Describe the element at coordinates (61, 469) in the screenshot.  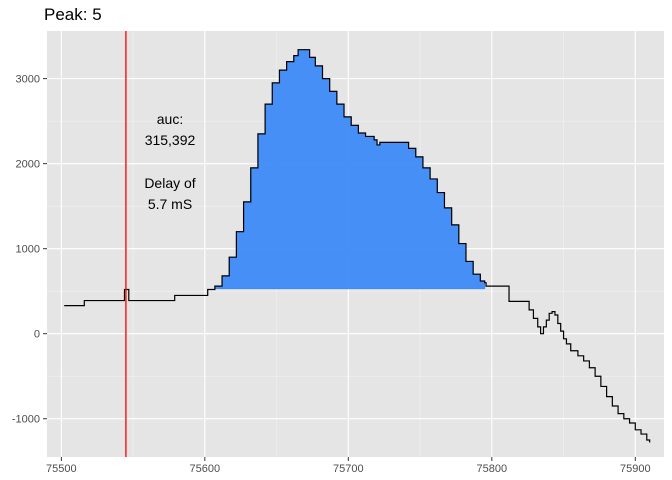
I see `x-tick-label: 75500` at that location.